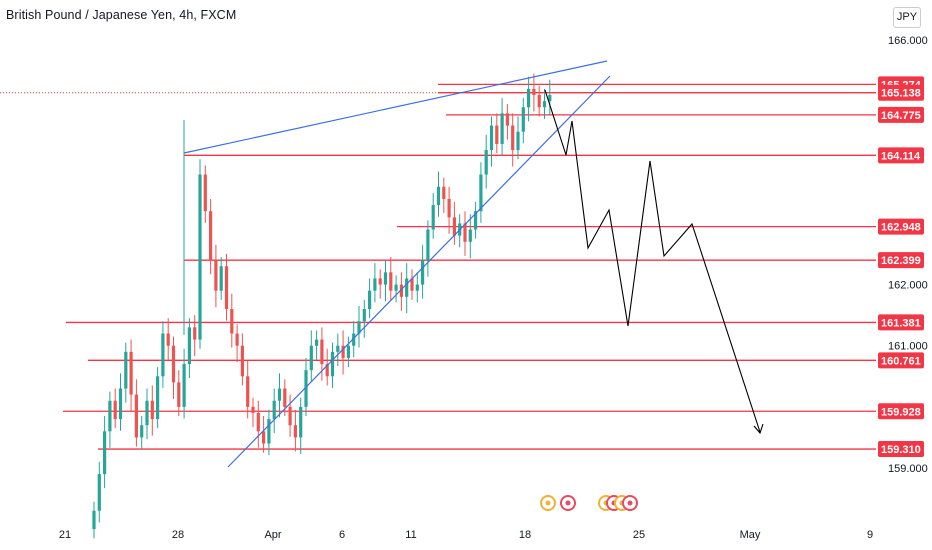 The image size is (932, 550). I want to click on y-tick-label: 161.000, so click(908, 347).